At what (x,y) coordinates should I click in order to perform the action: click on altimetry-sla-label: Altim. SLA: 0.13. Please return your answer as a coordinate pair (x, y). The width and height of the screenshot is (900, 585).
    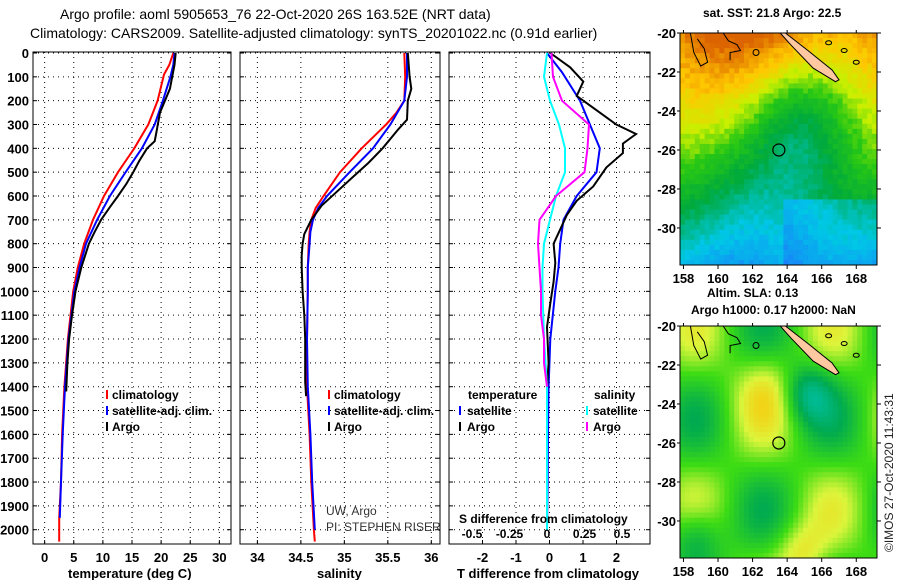
    Looking at the image, I should click on (753, 293).